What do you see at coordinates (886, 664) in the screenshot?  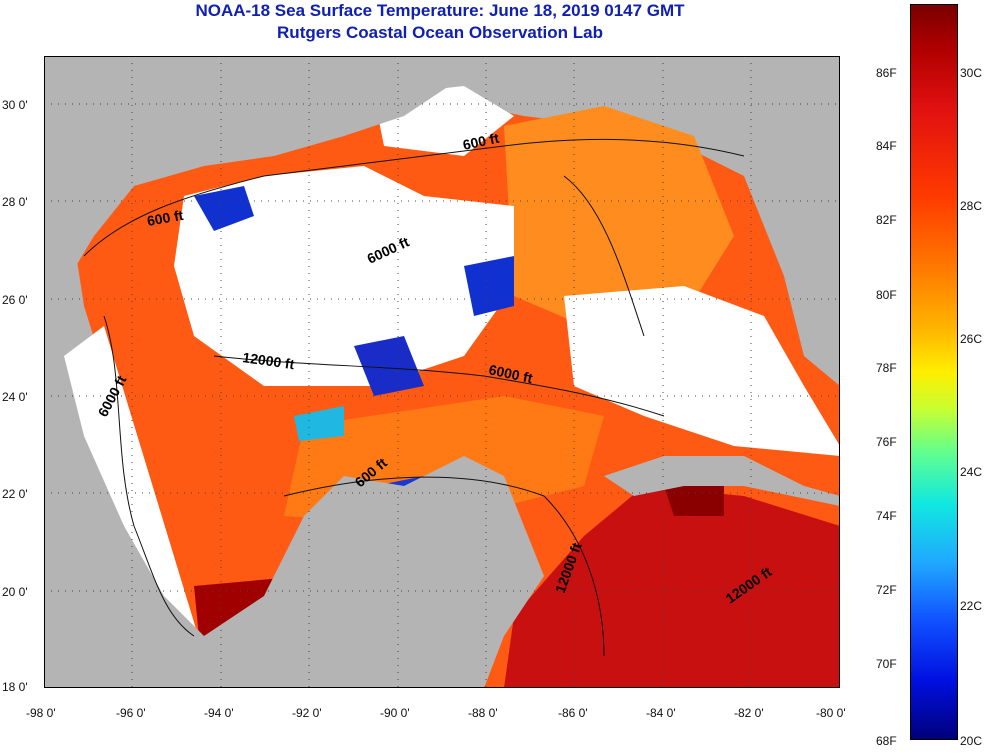 I see `colorbar-f-label: 70F` at bounding box center [886, 664].